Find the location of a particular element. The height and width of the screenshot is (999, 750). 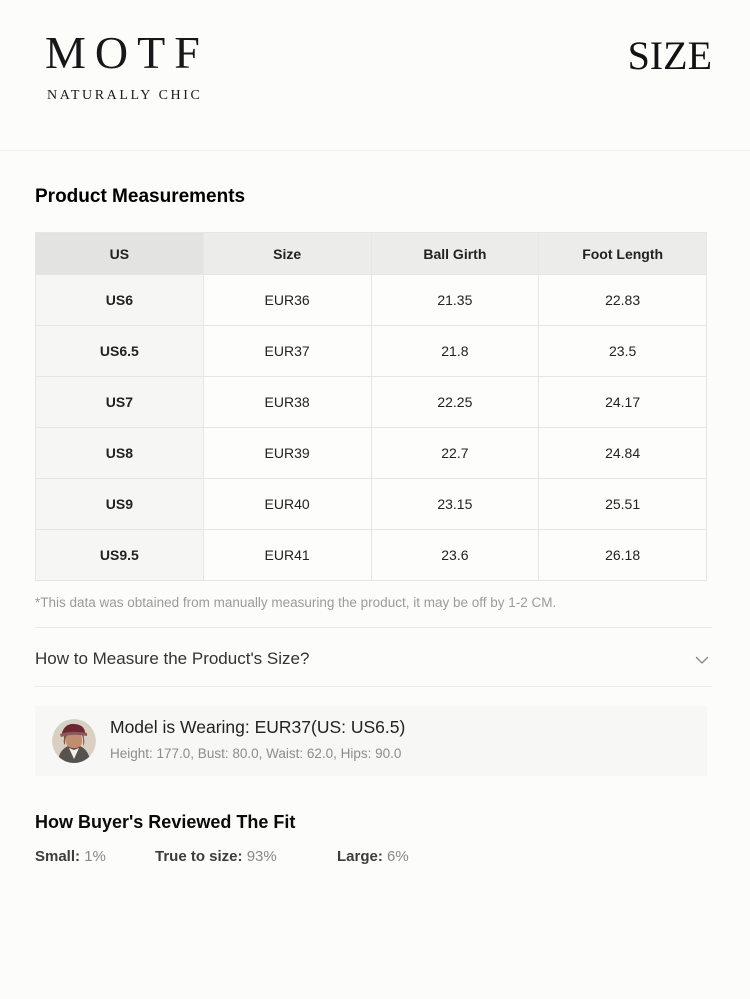

table-cell: EUR38 is located at coordinates (287, 402).